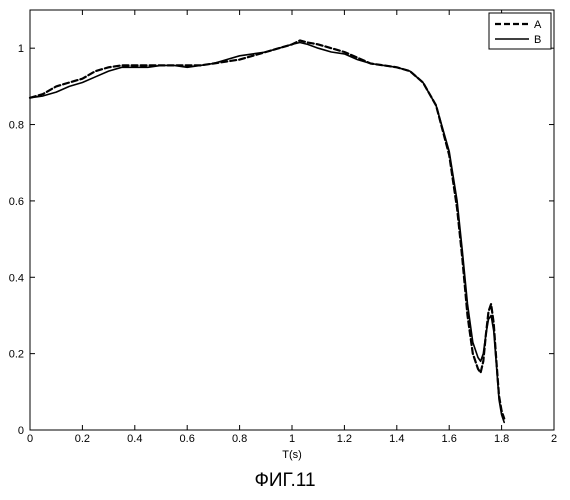  I want to click on x-tick-label: 0.8, so click(239, 439).